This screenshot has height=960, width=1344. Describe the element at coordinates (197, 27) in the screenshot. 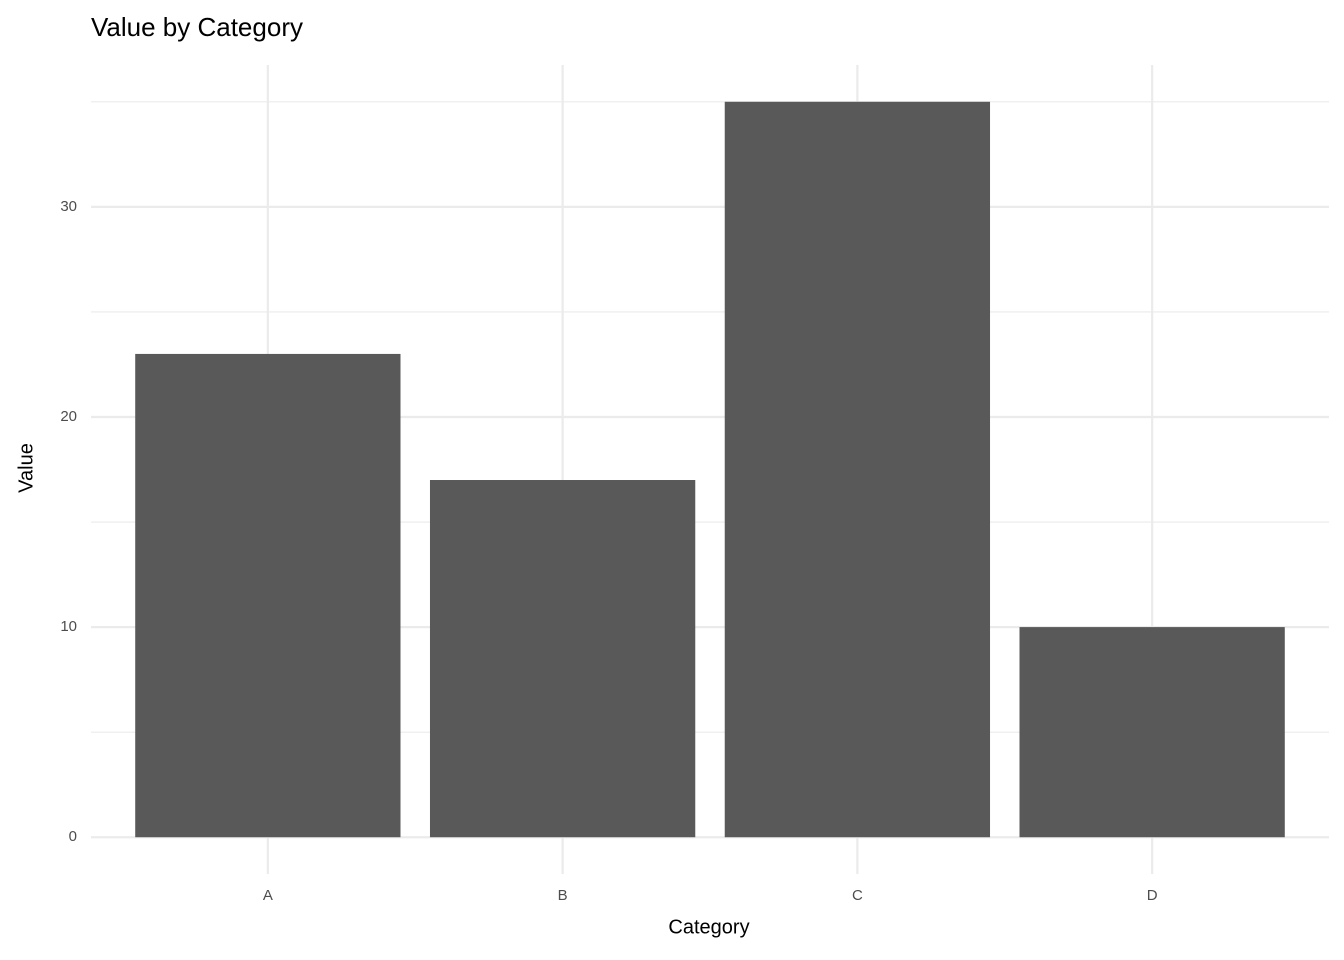

I see `chart-title: Value by Category` at that location.